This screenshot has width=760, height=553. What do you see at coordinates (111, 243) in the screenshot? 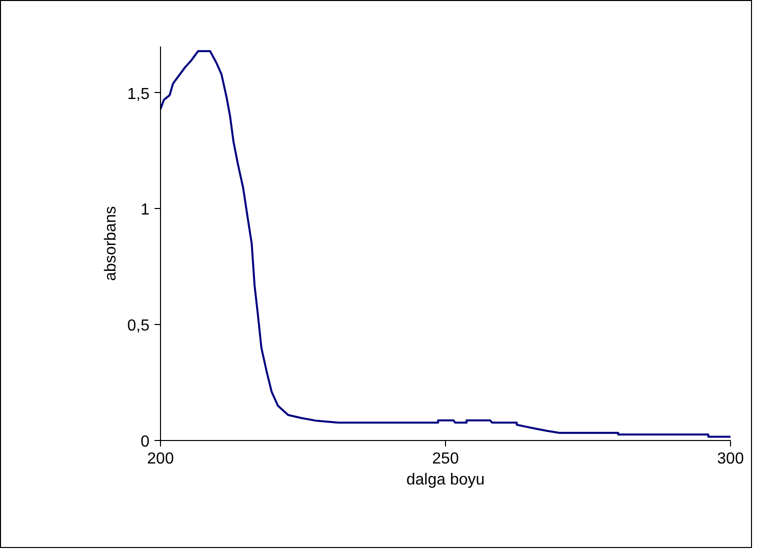
I see `y-axis-title: absorbans` at bounding box center [111, 243].